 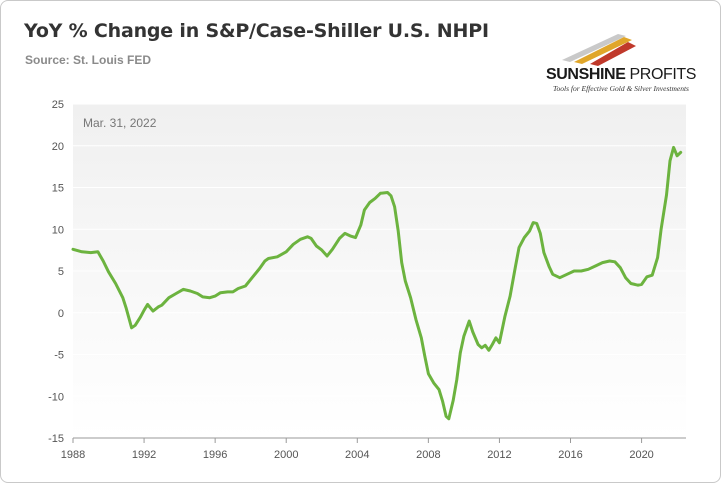 What do you see at coordinates (73, 455) in the screenshot?
I see `x-tick-label: 1988` at bounding box center [73, 455].